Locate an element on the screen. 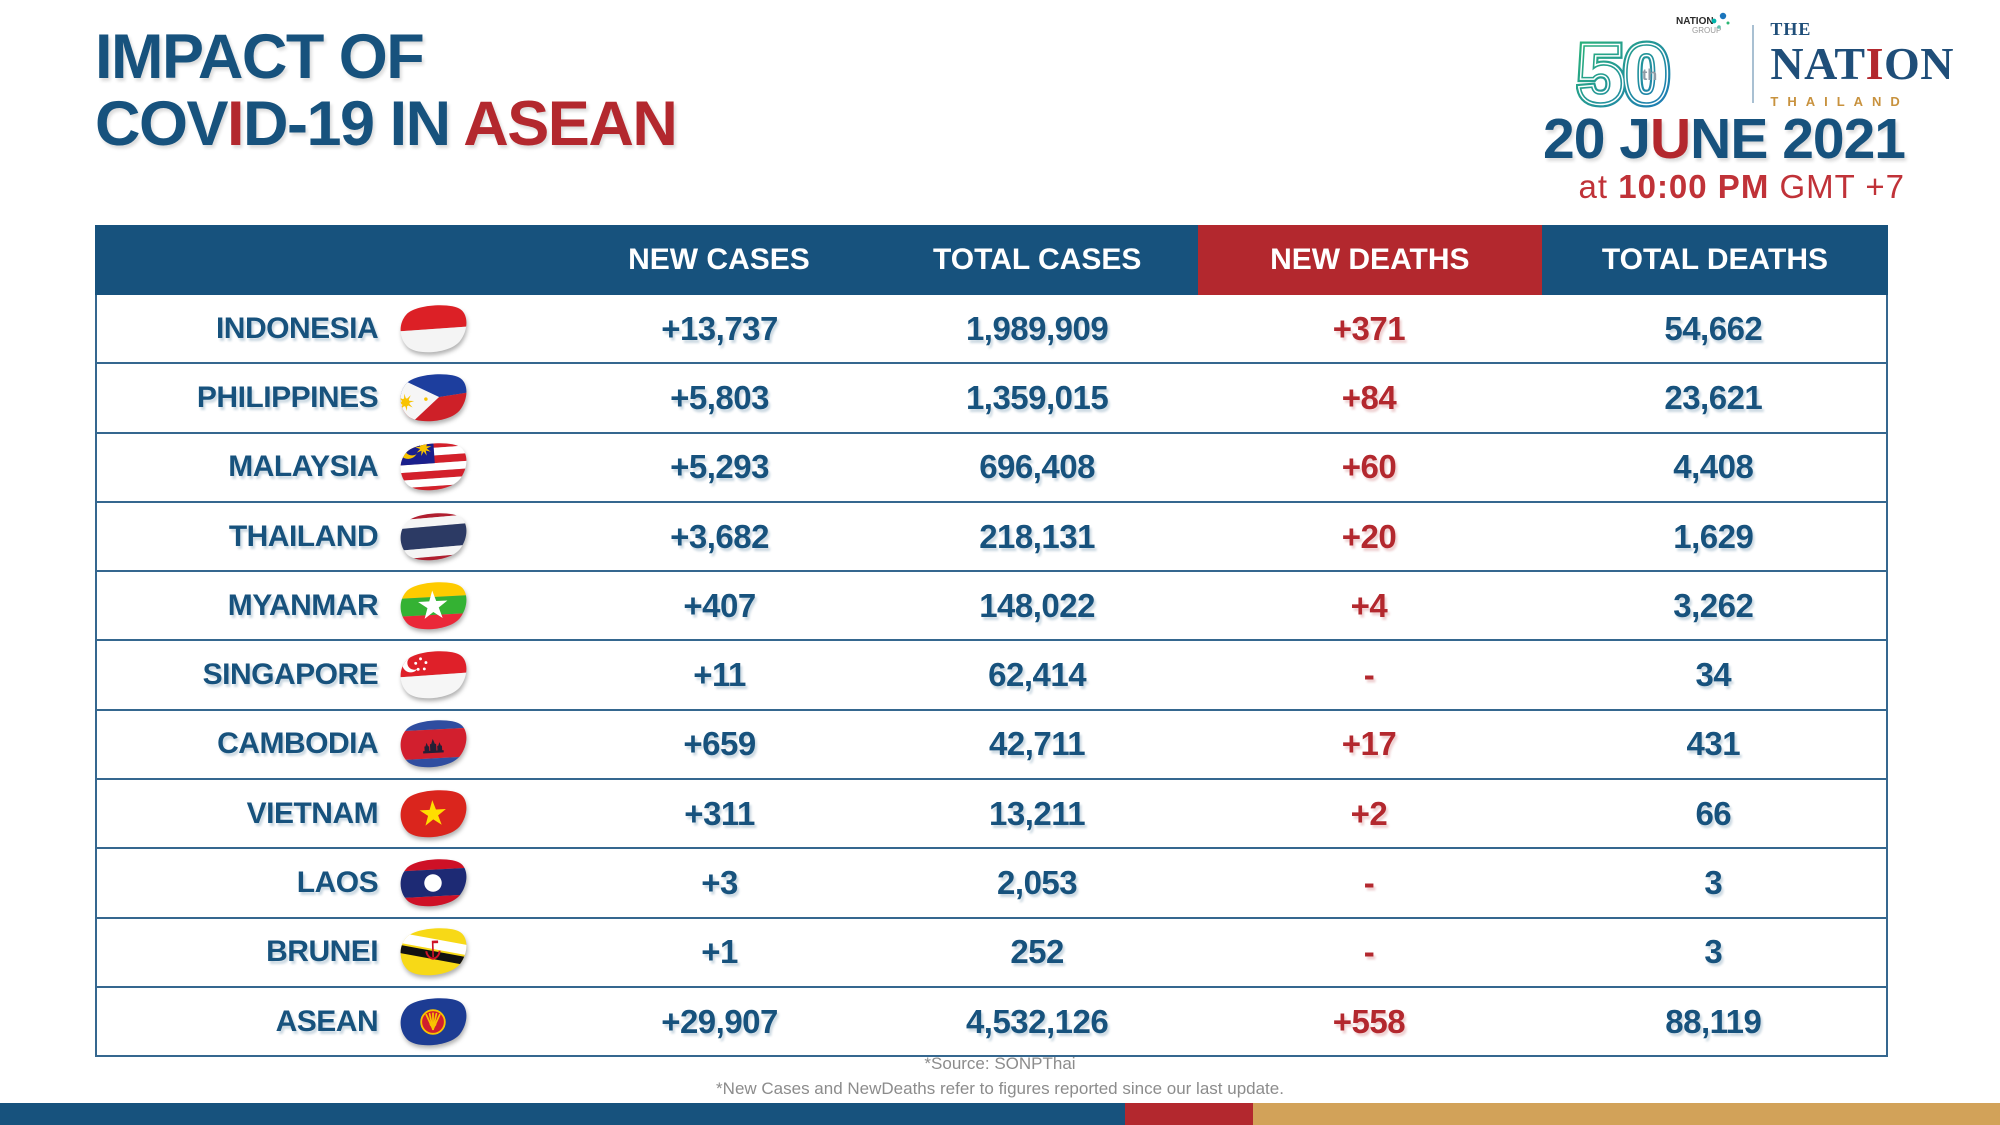 The height and width of the screenshot is (1125, 2000). total-cases-cell: 1,359,015 is located at coordinates (1037, 397).